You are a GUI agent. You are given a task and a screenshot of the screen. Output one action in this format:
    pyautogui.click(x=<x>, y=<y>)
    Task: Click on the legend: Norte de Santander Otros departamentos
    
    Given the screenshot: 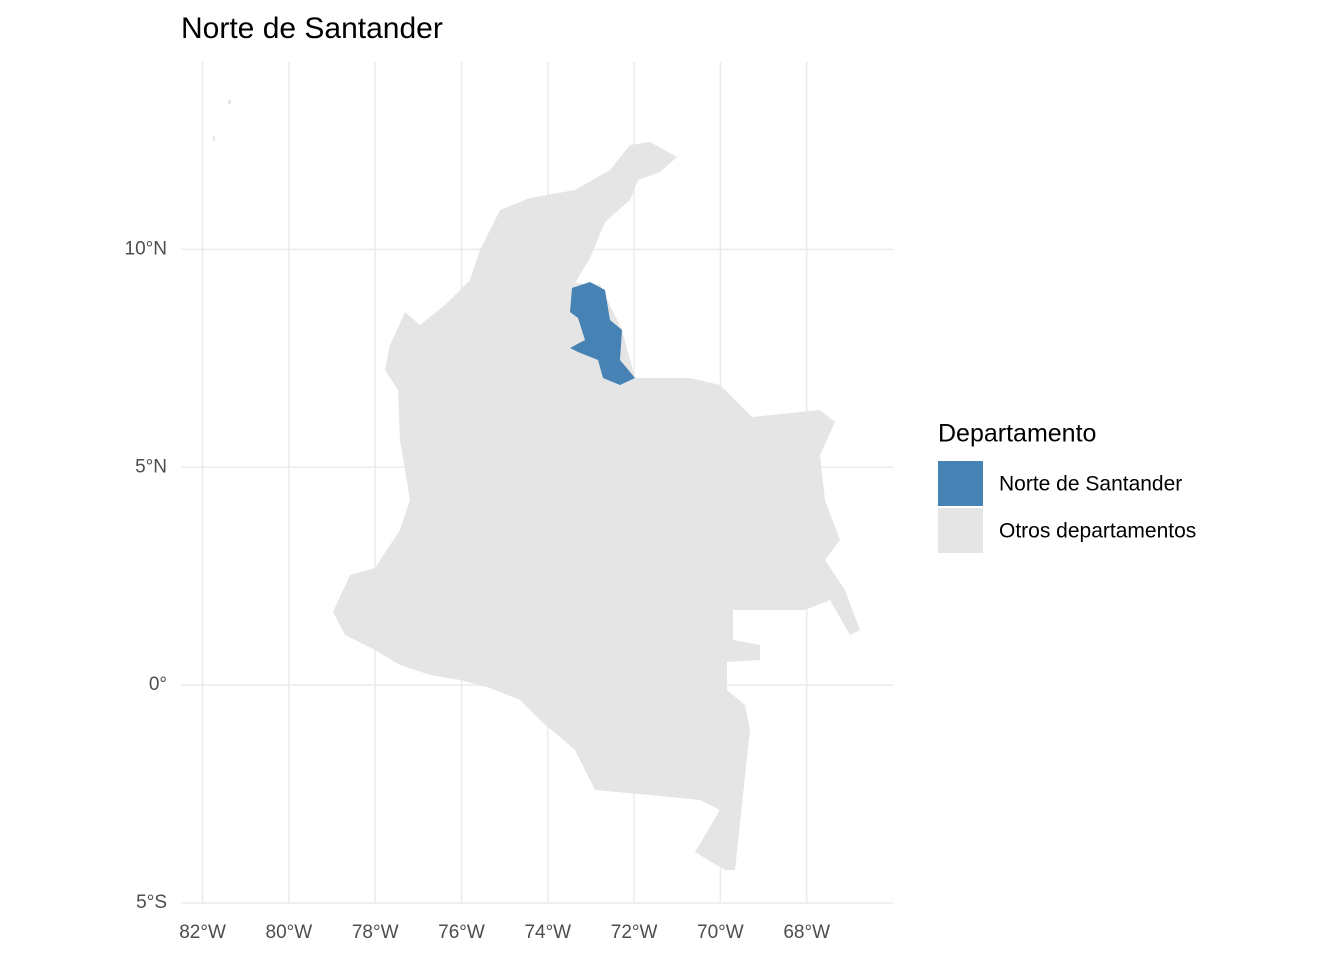 What is the action you would take?
    pyautogui.click(x=1067, y=507)
    